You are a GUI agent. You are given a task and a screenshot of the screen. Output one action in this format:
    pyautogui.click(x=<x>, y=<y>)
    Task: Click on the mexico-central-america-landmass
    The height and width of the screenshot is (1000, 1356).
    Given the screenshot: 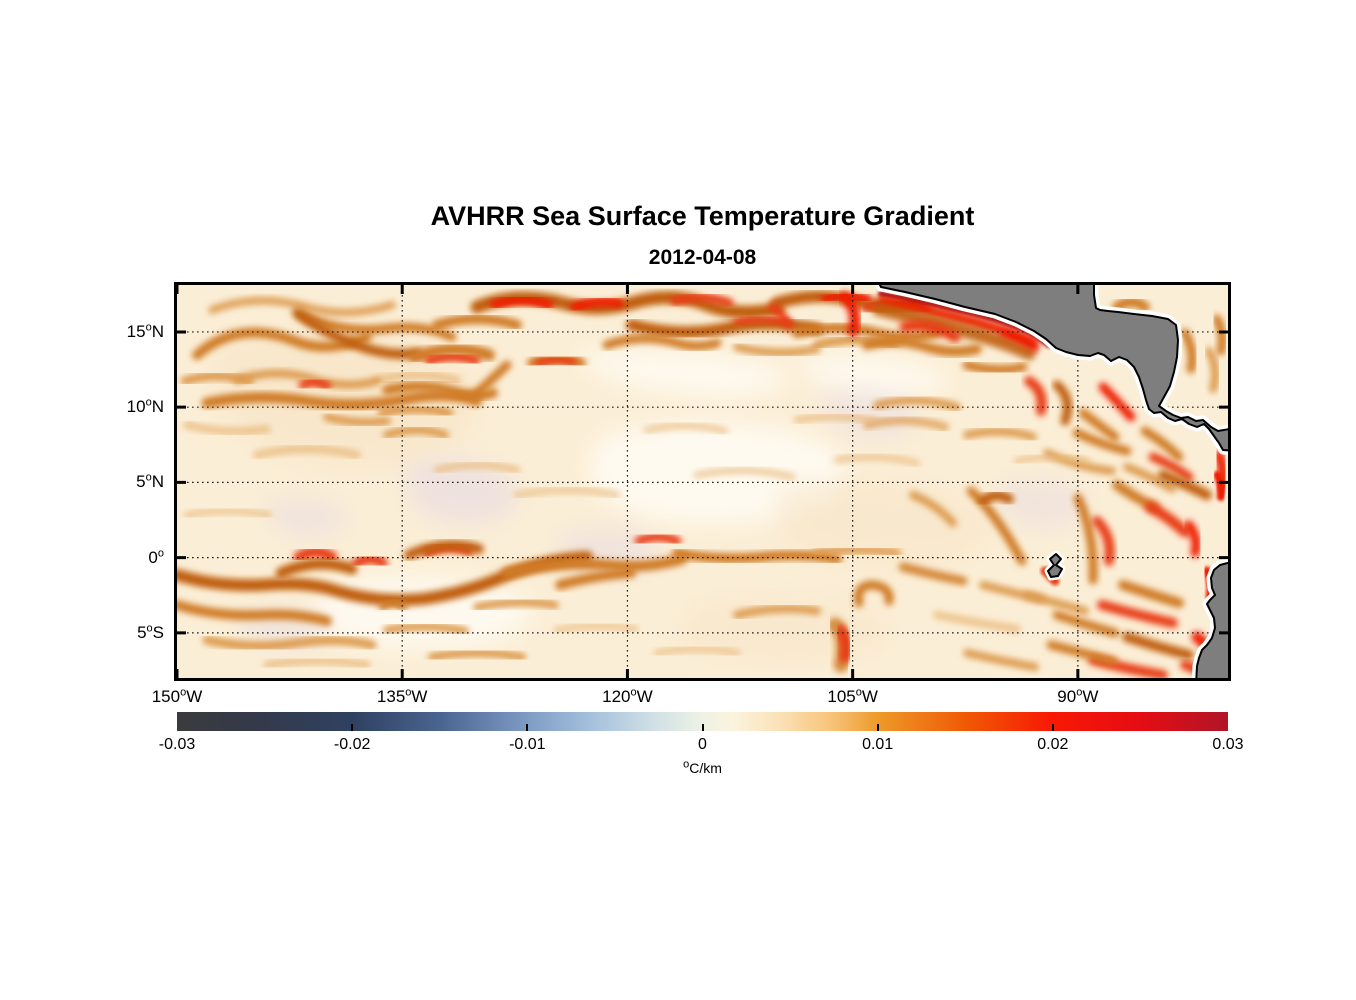 What is the action you would take?
    pyautogui.click(x=1053, y=368)
    